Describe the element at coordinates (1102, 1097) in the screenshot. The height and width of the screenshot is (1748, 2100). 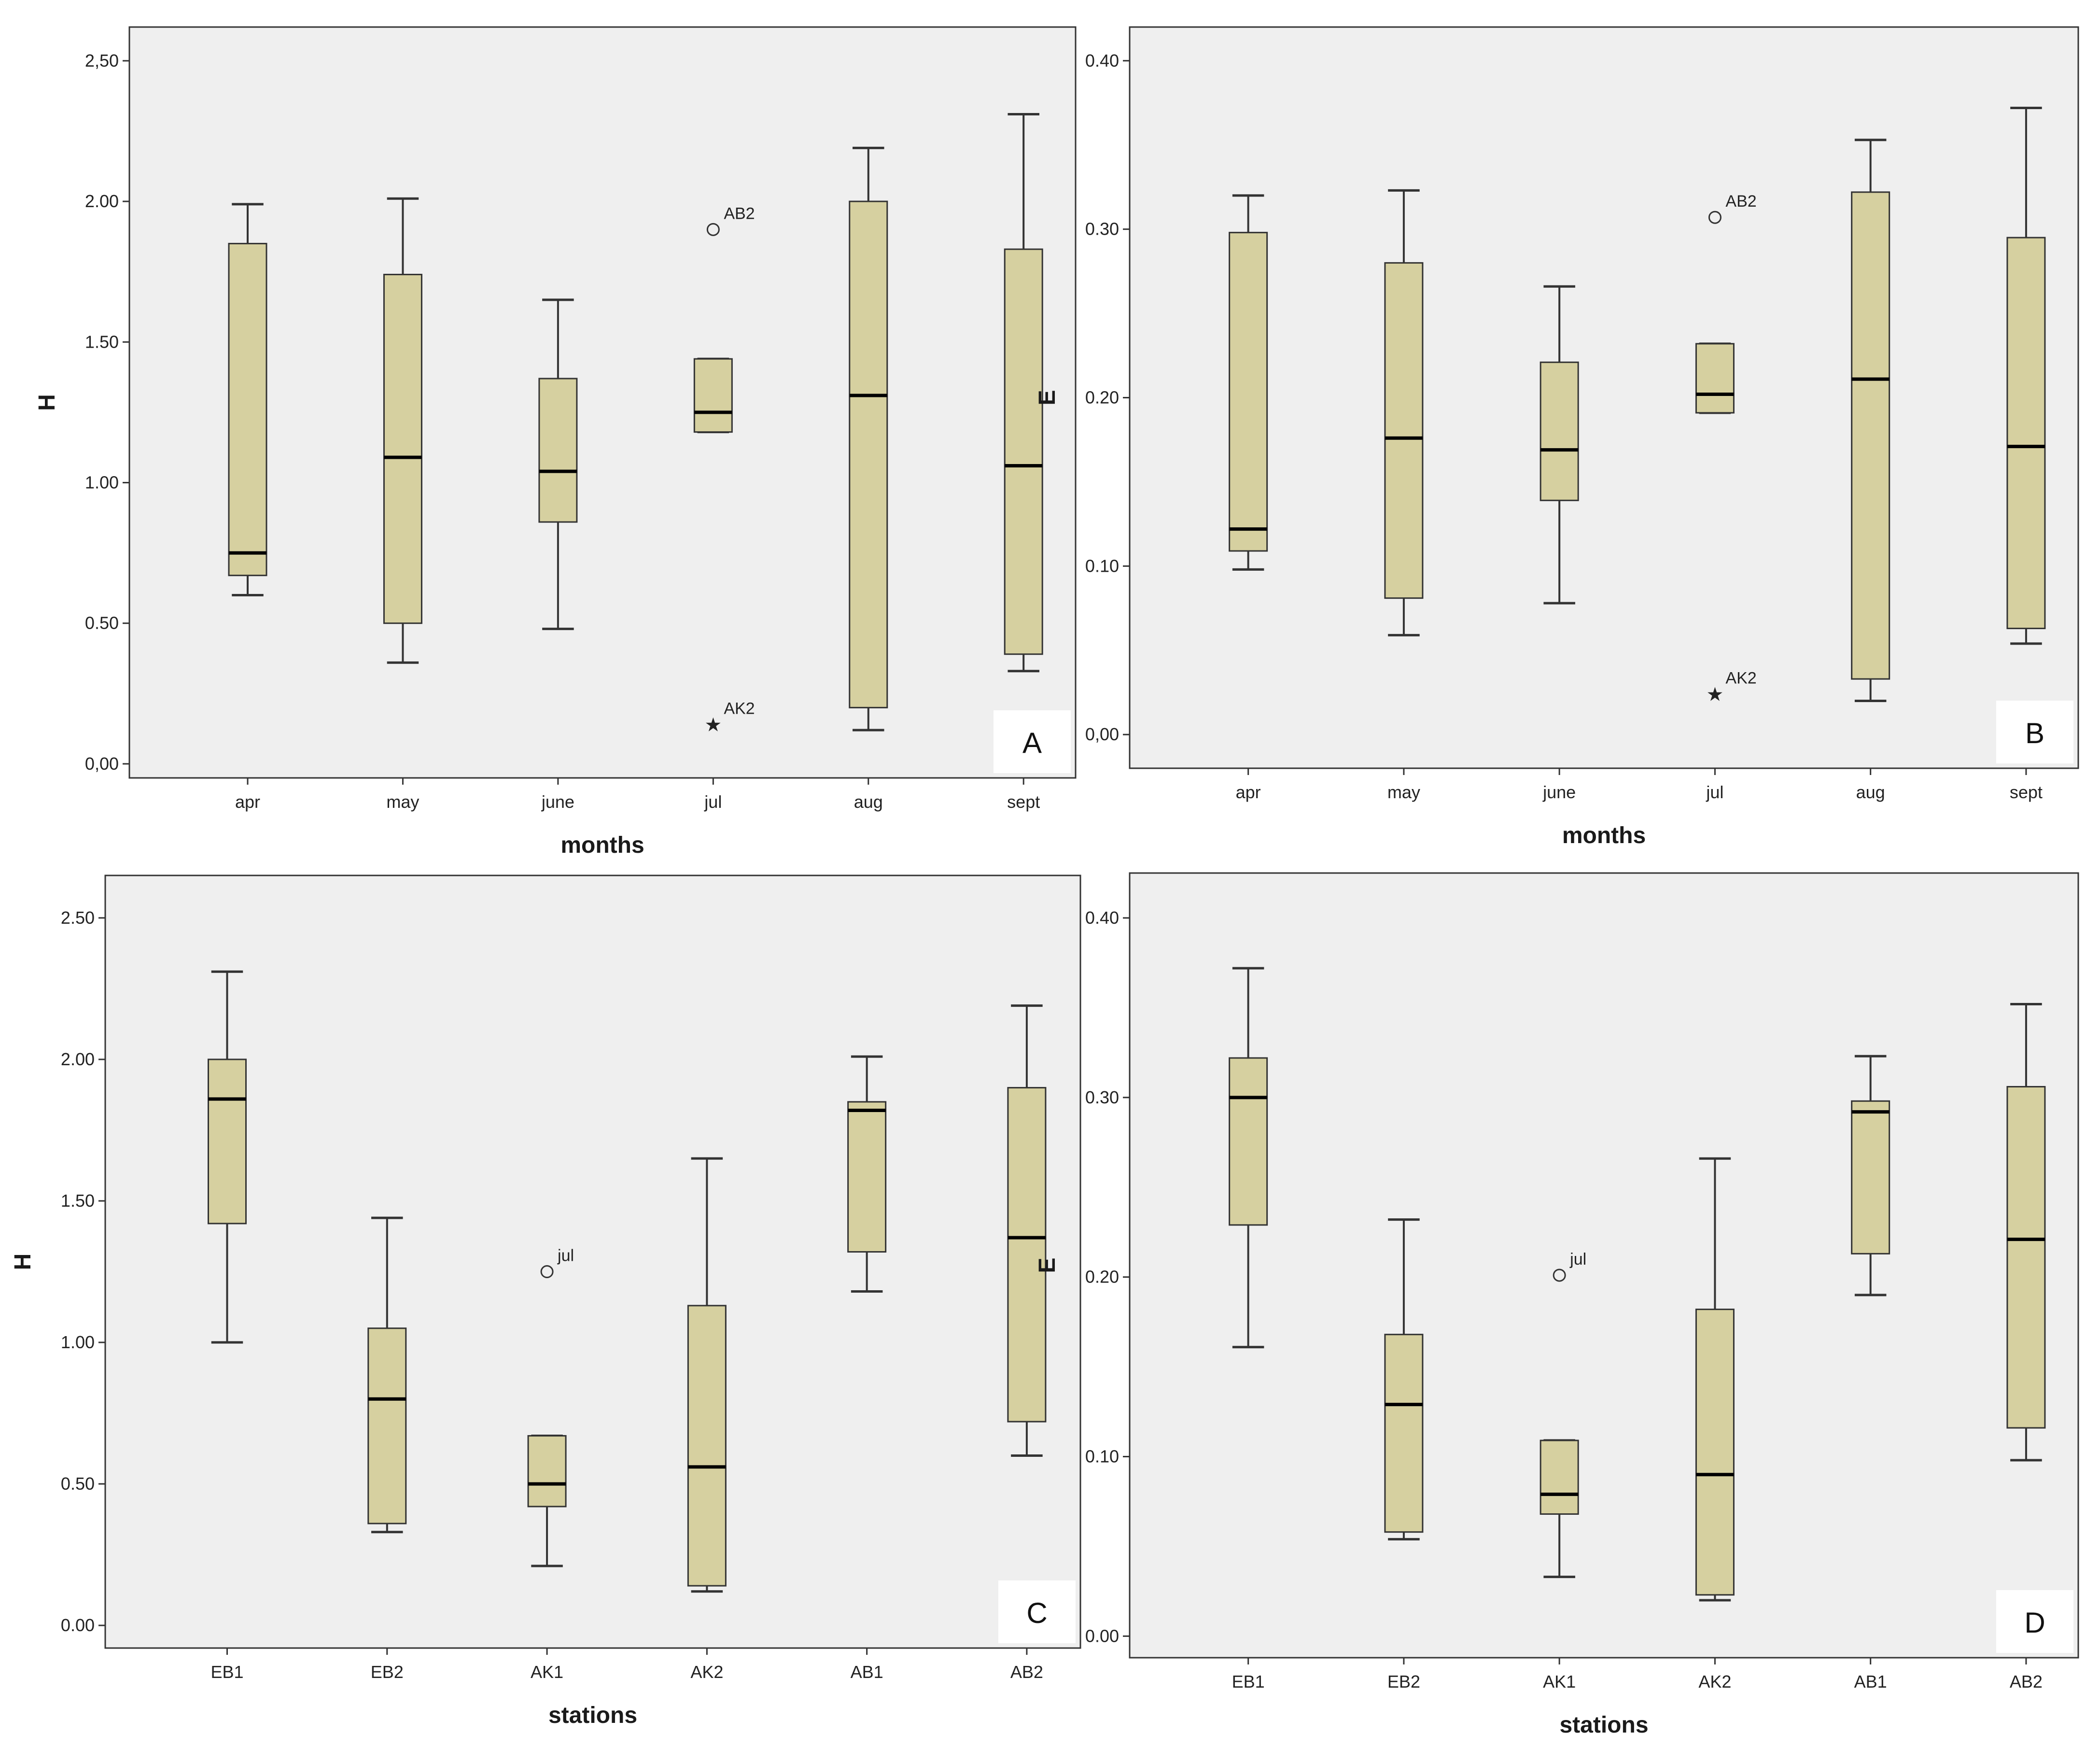
I see `y-tick-label: 0.30` at that location.